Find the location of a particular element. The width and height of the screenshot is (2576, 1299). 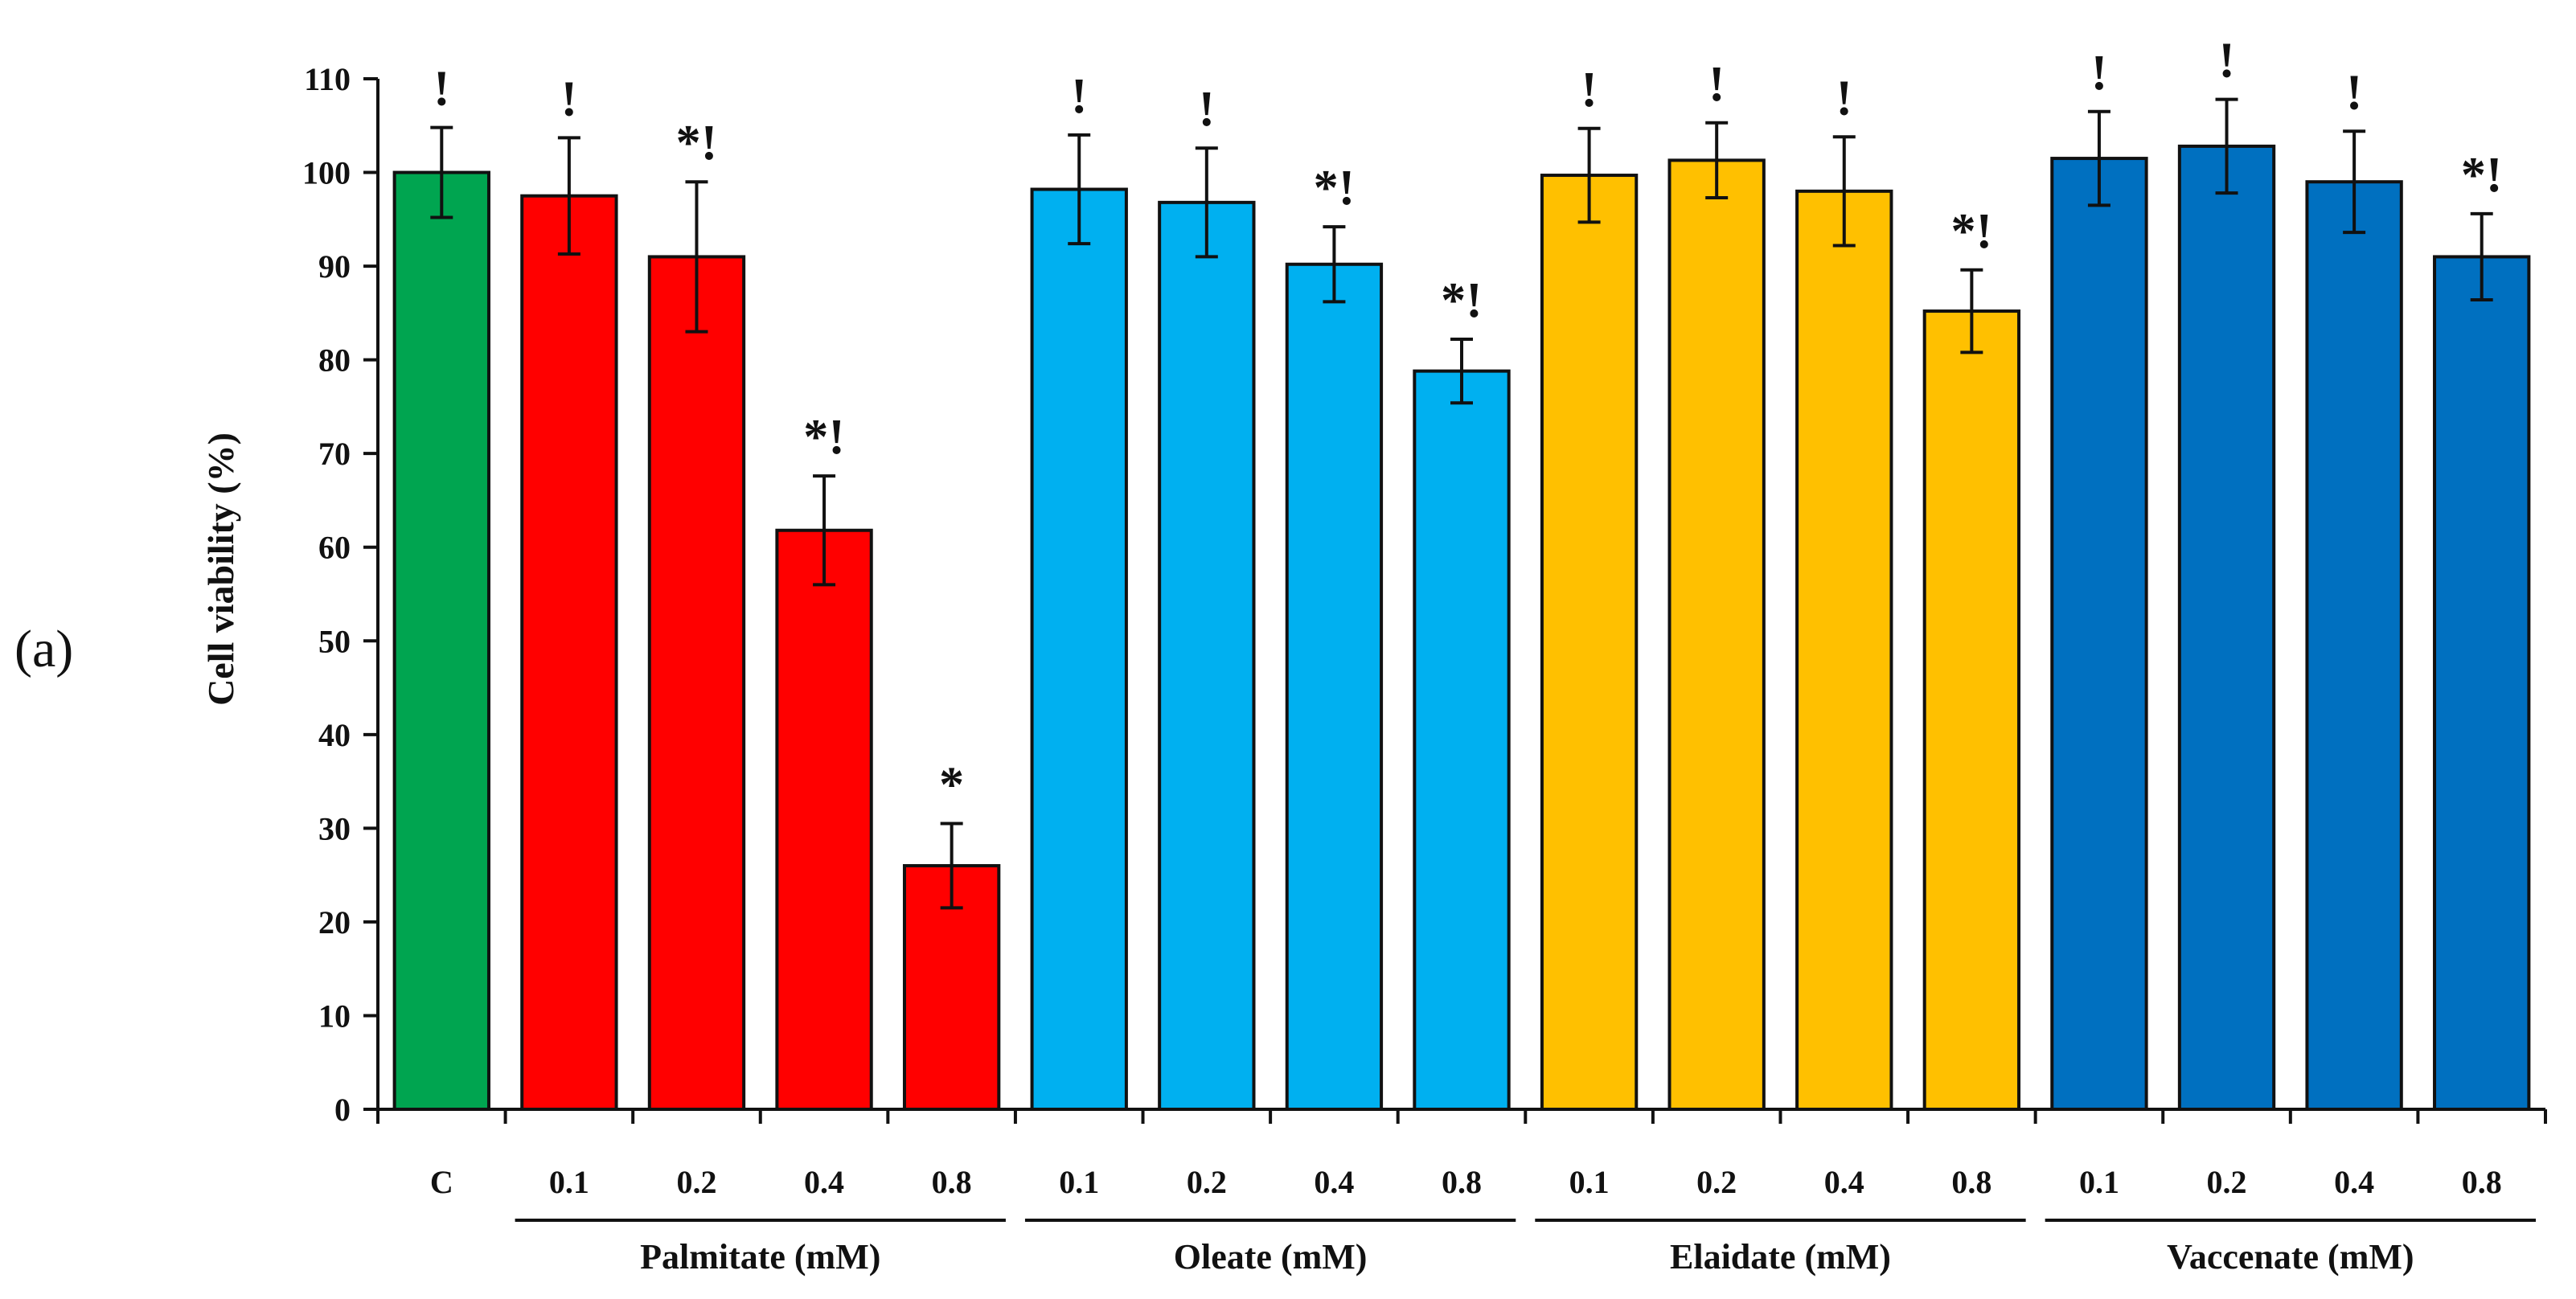

x-tick-label: C is located at coordinates (441, 1182).